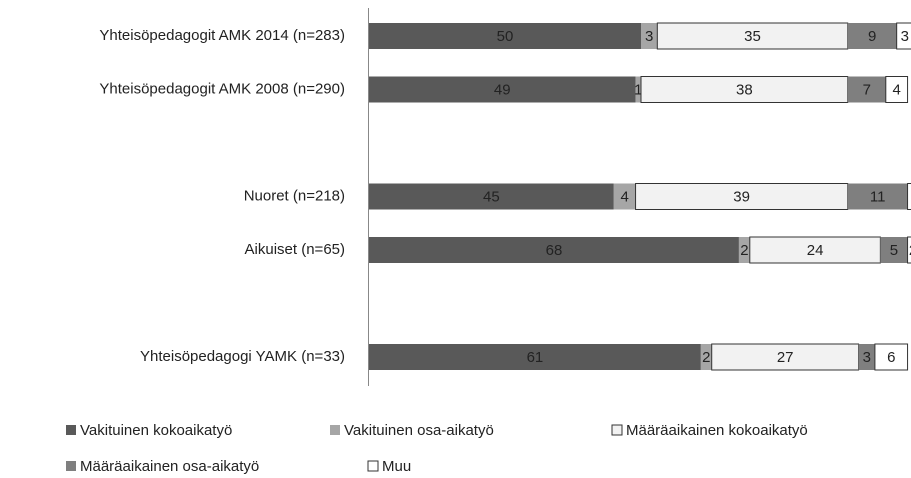 The image size is (911, 478). What do you see at coordinates (396, 466) in the screenshot?
I see `legend-label: Muu` at bounding box center [396, 466].